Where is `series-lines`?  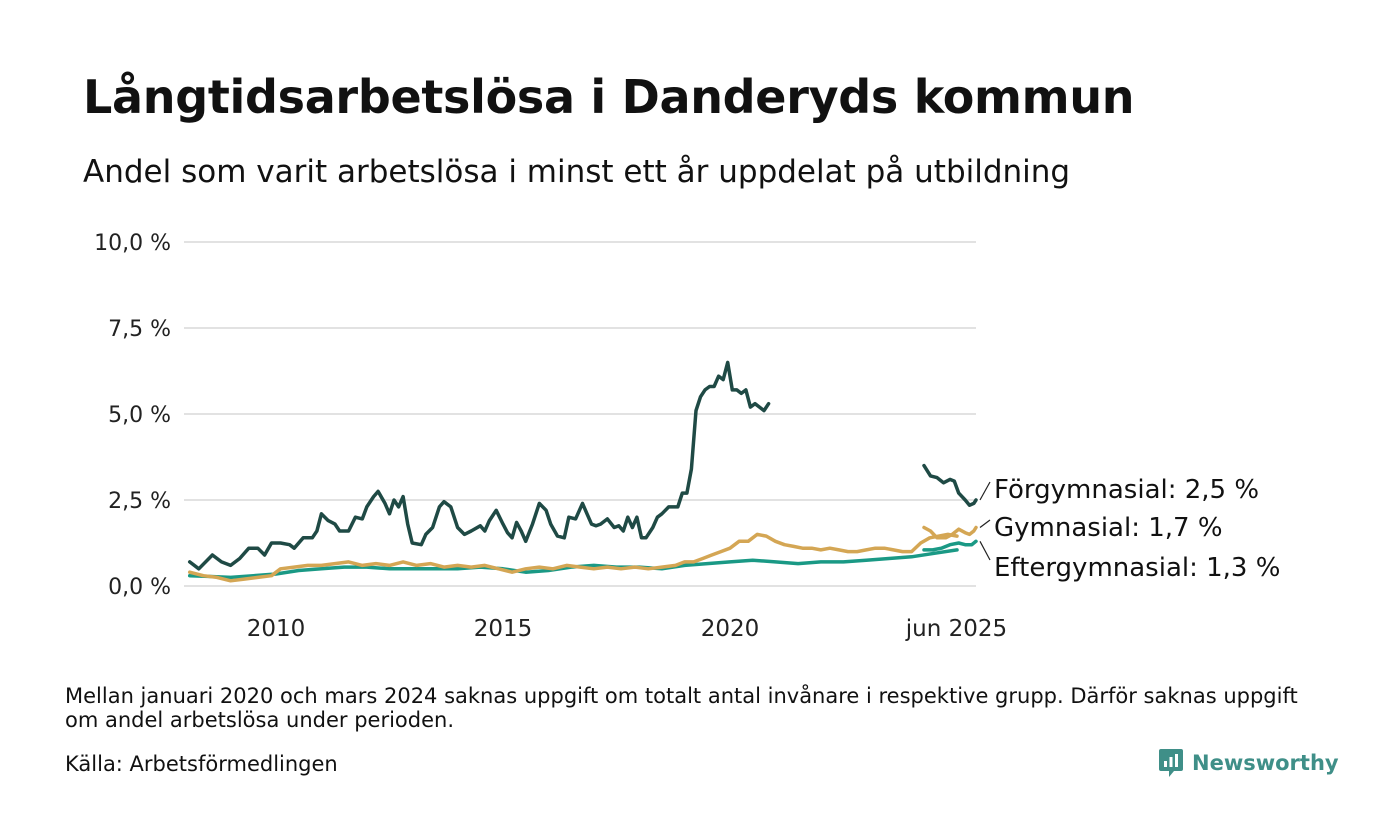 series-lines is located at coordinates (582, 471).